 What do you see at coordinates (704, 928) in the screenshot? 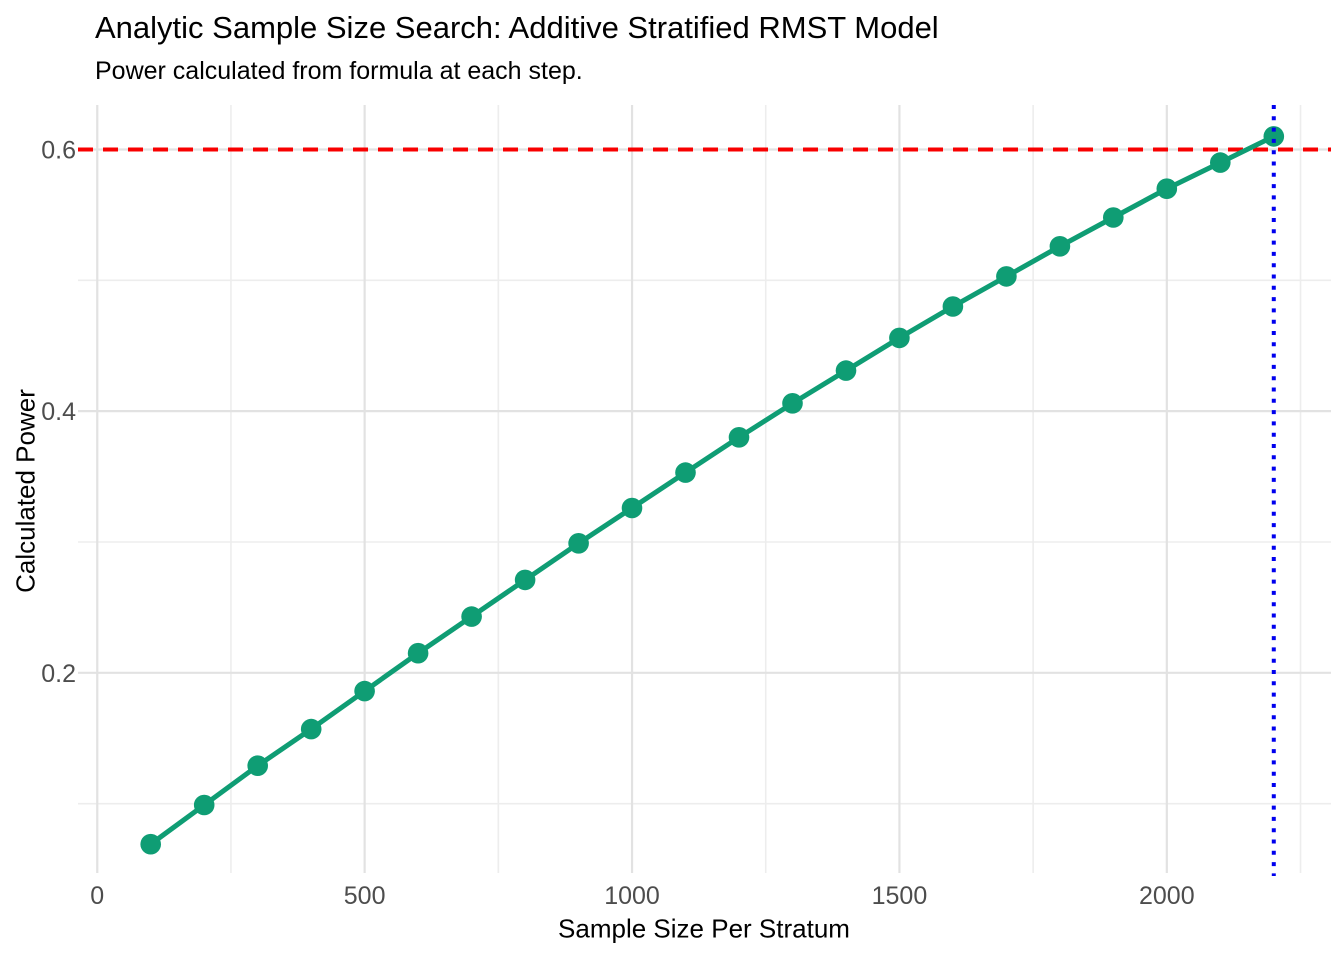
I see `x-axis-title: Sample Size Per Stratum` at bounding box center [704, 928].